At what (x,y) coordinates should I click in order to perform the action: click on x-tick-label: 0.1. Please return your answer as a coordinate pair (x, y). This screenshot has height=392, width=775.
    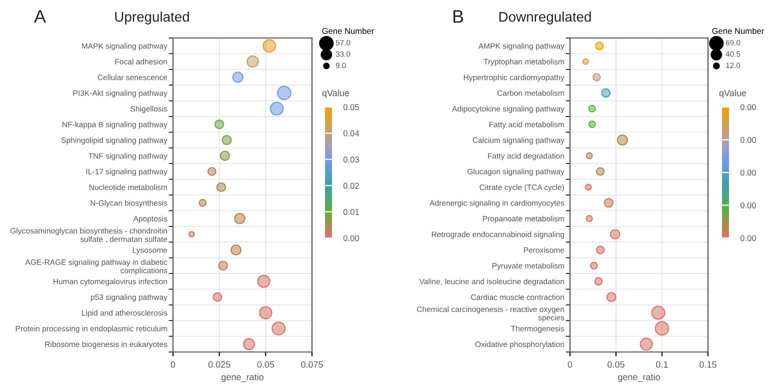
    Looking at the image, I should click on (662, 364).